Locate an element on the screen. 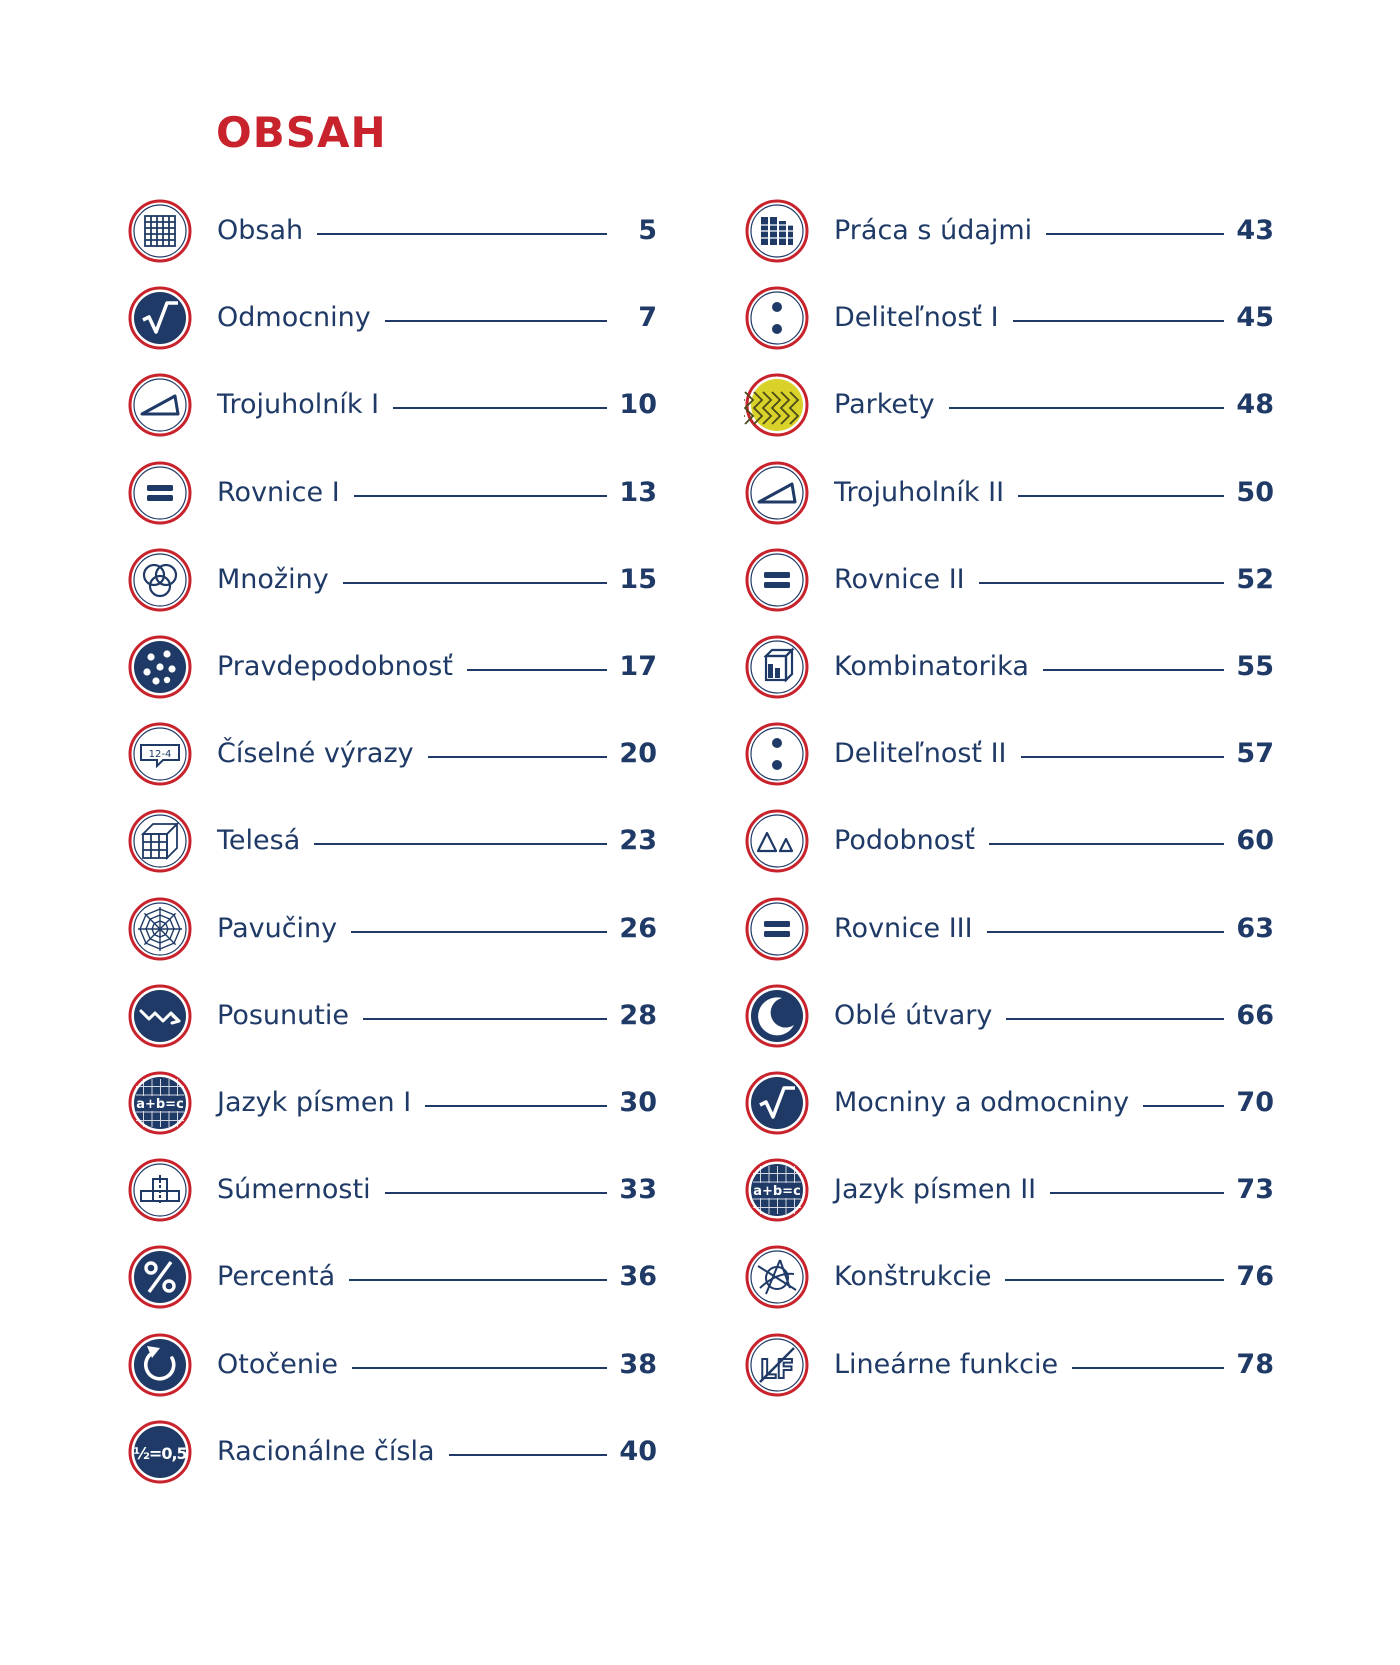 The height and width of the screenshot is (1665, 1400). toc-entry: Odmocniny 7 is located at coordinates (392, 318).